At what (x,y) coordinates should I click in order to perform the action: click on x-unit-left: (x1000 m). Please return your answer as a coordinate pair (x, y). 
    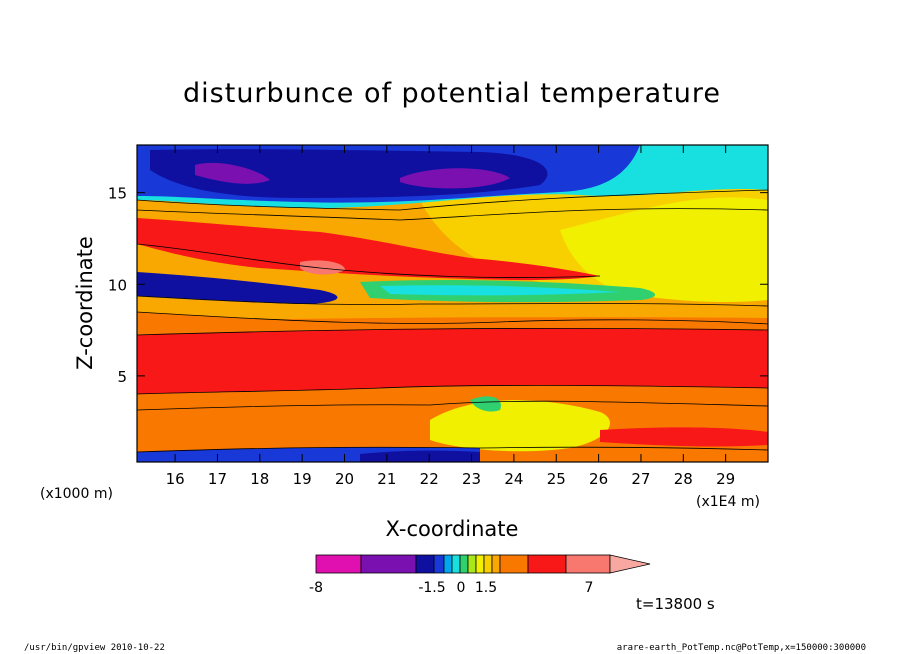
    Looking at the image, I should click on (76, 494).